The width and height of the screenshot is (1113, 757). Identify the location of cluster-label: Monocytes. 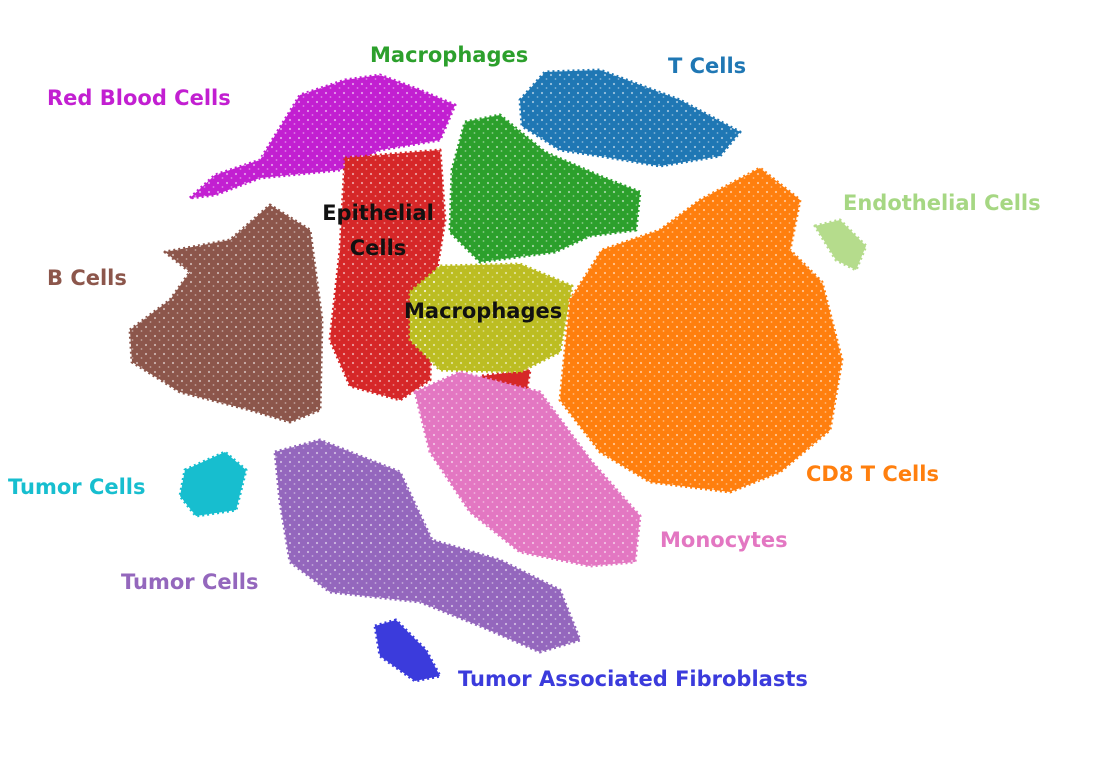
(724, 540).